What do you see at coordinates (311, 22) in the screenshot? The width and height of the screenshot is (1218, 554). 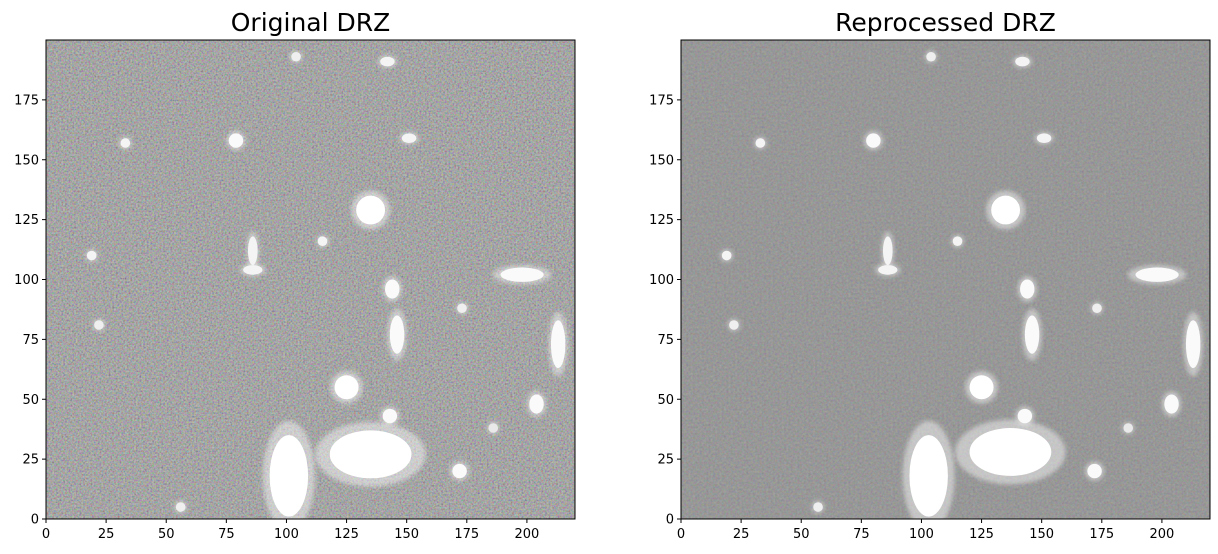 I see `chart-title: Original DRZ` at bounding box center [311, 22].